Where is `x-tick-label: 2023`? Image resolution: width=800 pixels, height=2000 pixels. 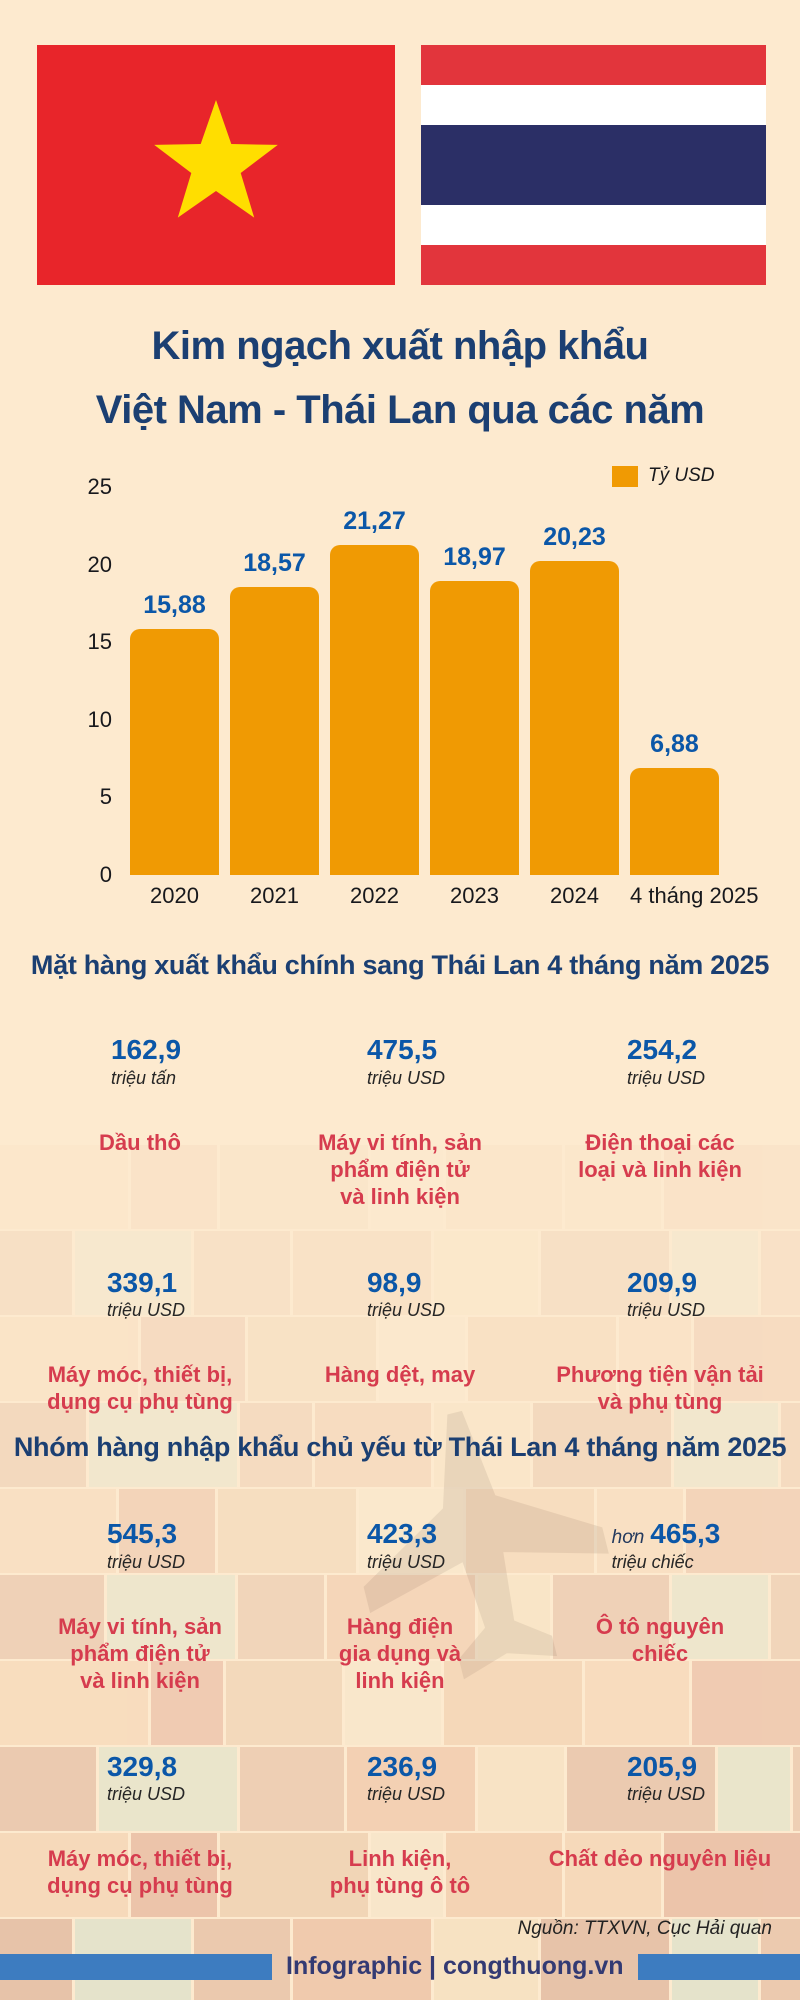 x-tick-label: 2023 is located at coordinates (474, 895).